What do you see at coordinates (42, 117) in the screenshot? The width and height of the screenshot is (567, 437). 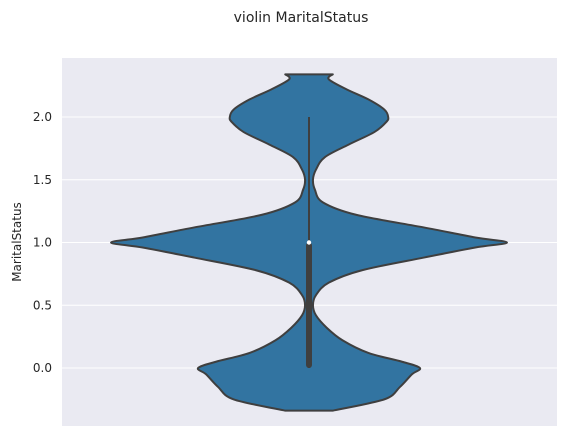 I see `y-tick-label: 2.0` at bounding box center [42, 117].